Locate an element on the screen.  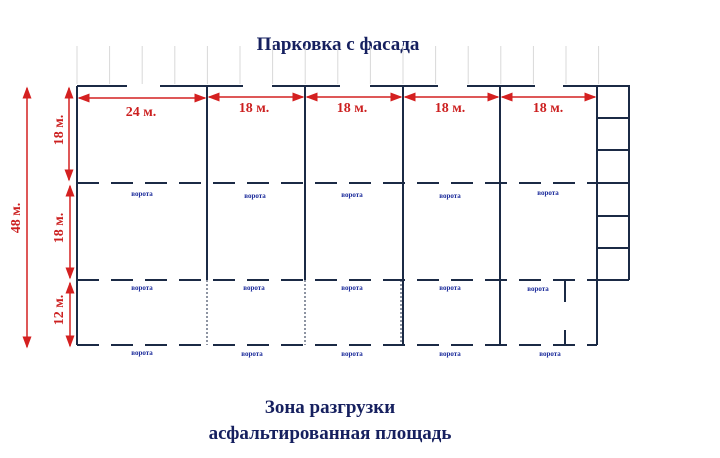
dim-total: 48 м. is located at coordinates (16, 218).